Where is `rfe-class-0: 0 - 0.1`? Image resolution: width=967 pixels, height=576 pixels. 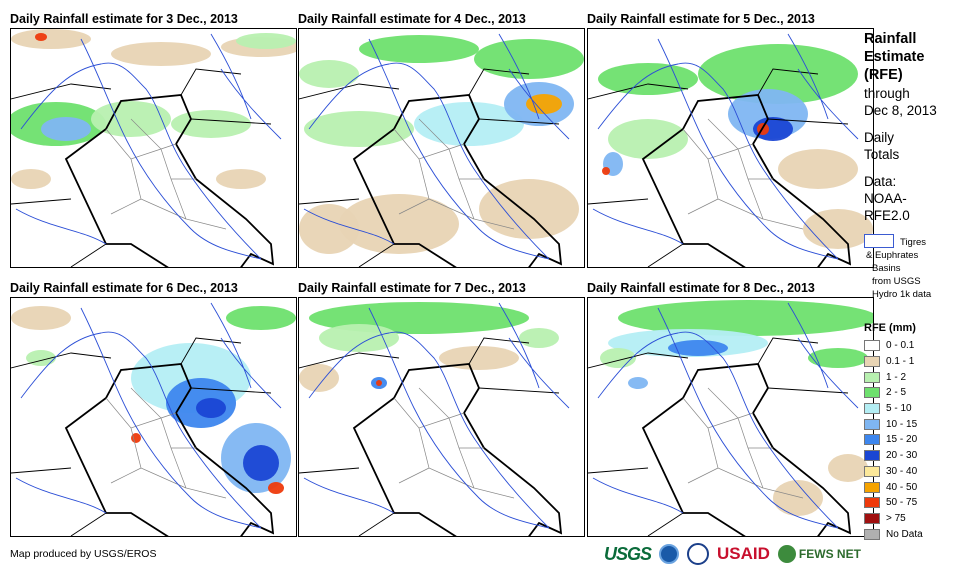
rfe-class-0: 0 - 0.1 is located at coordinates (893, 346).